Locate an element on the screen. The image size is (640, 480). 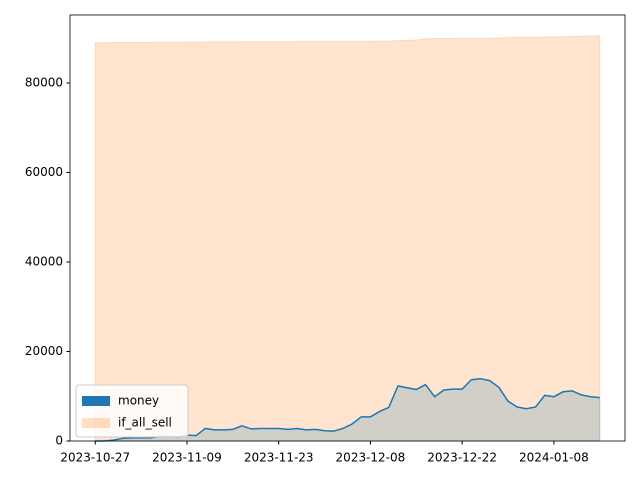
x-tick-label: 2023-11-23 is located at coordinates (279, 458).